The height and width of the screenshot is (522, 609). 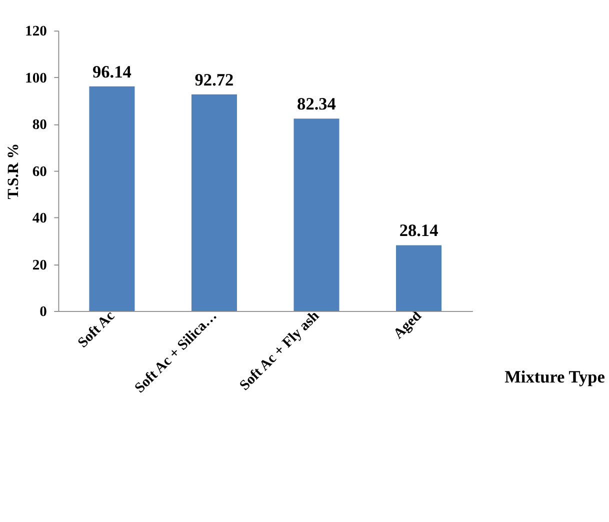 What do you see at coordinates (39, 218) in the screenshot?
I see `y-tick-label: 40` at bounding box center [39, 218].